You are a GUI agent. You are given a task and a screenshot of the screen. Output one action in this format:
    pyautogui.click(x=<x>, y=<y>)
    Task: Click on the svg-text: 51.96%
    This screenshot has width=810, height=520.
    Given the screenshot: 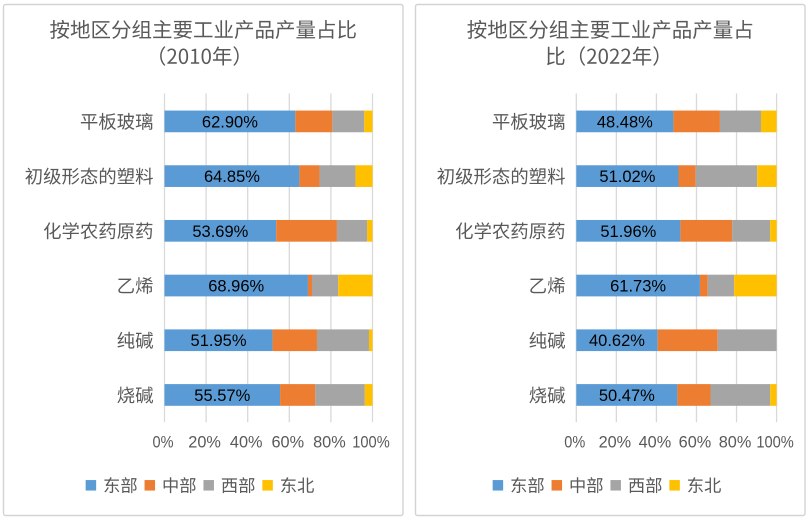 What is the action you would take?
    pyautogui.click(x=628, y=232)
    